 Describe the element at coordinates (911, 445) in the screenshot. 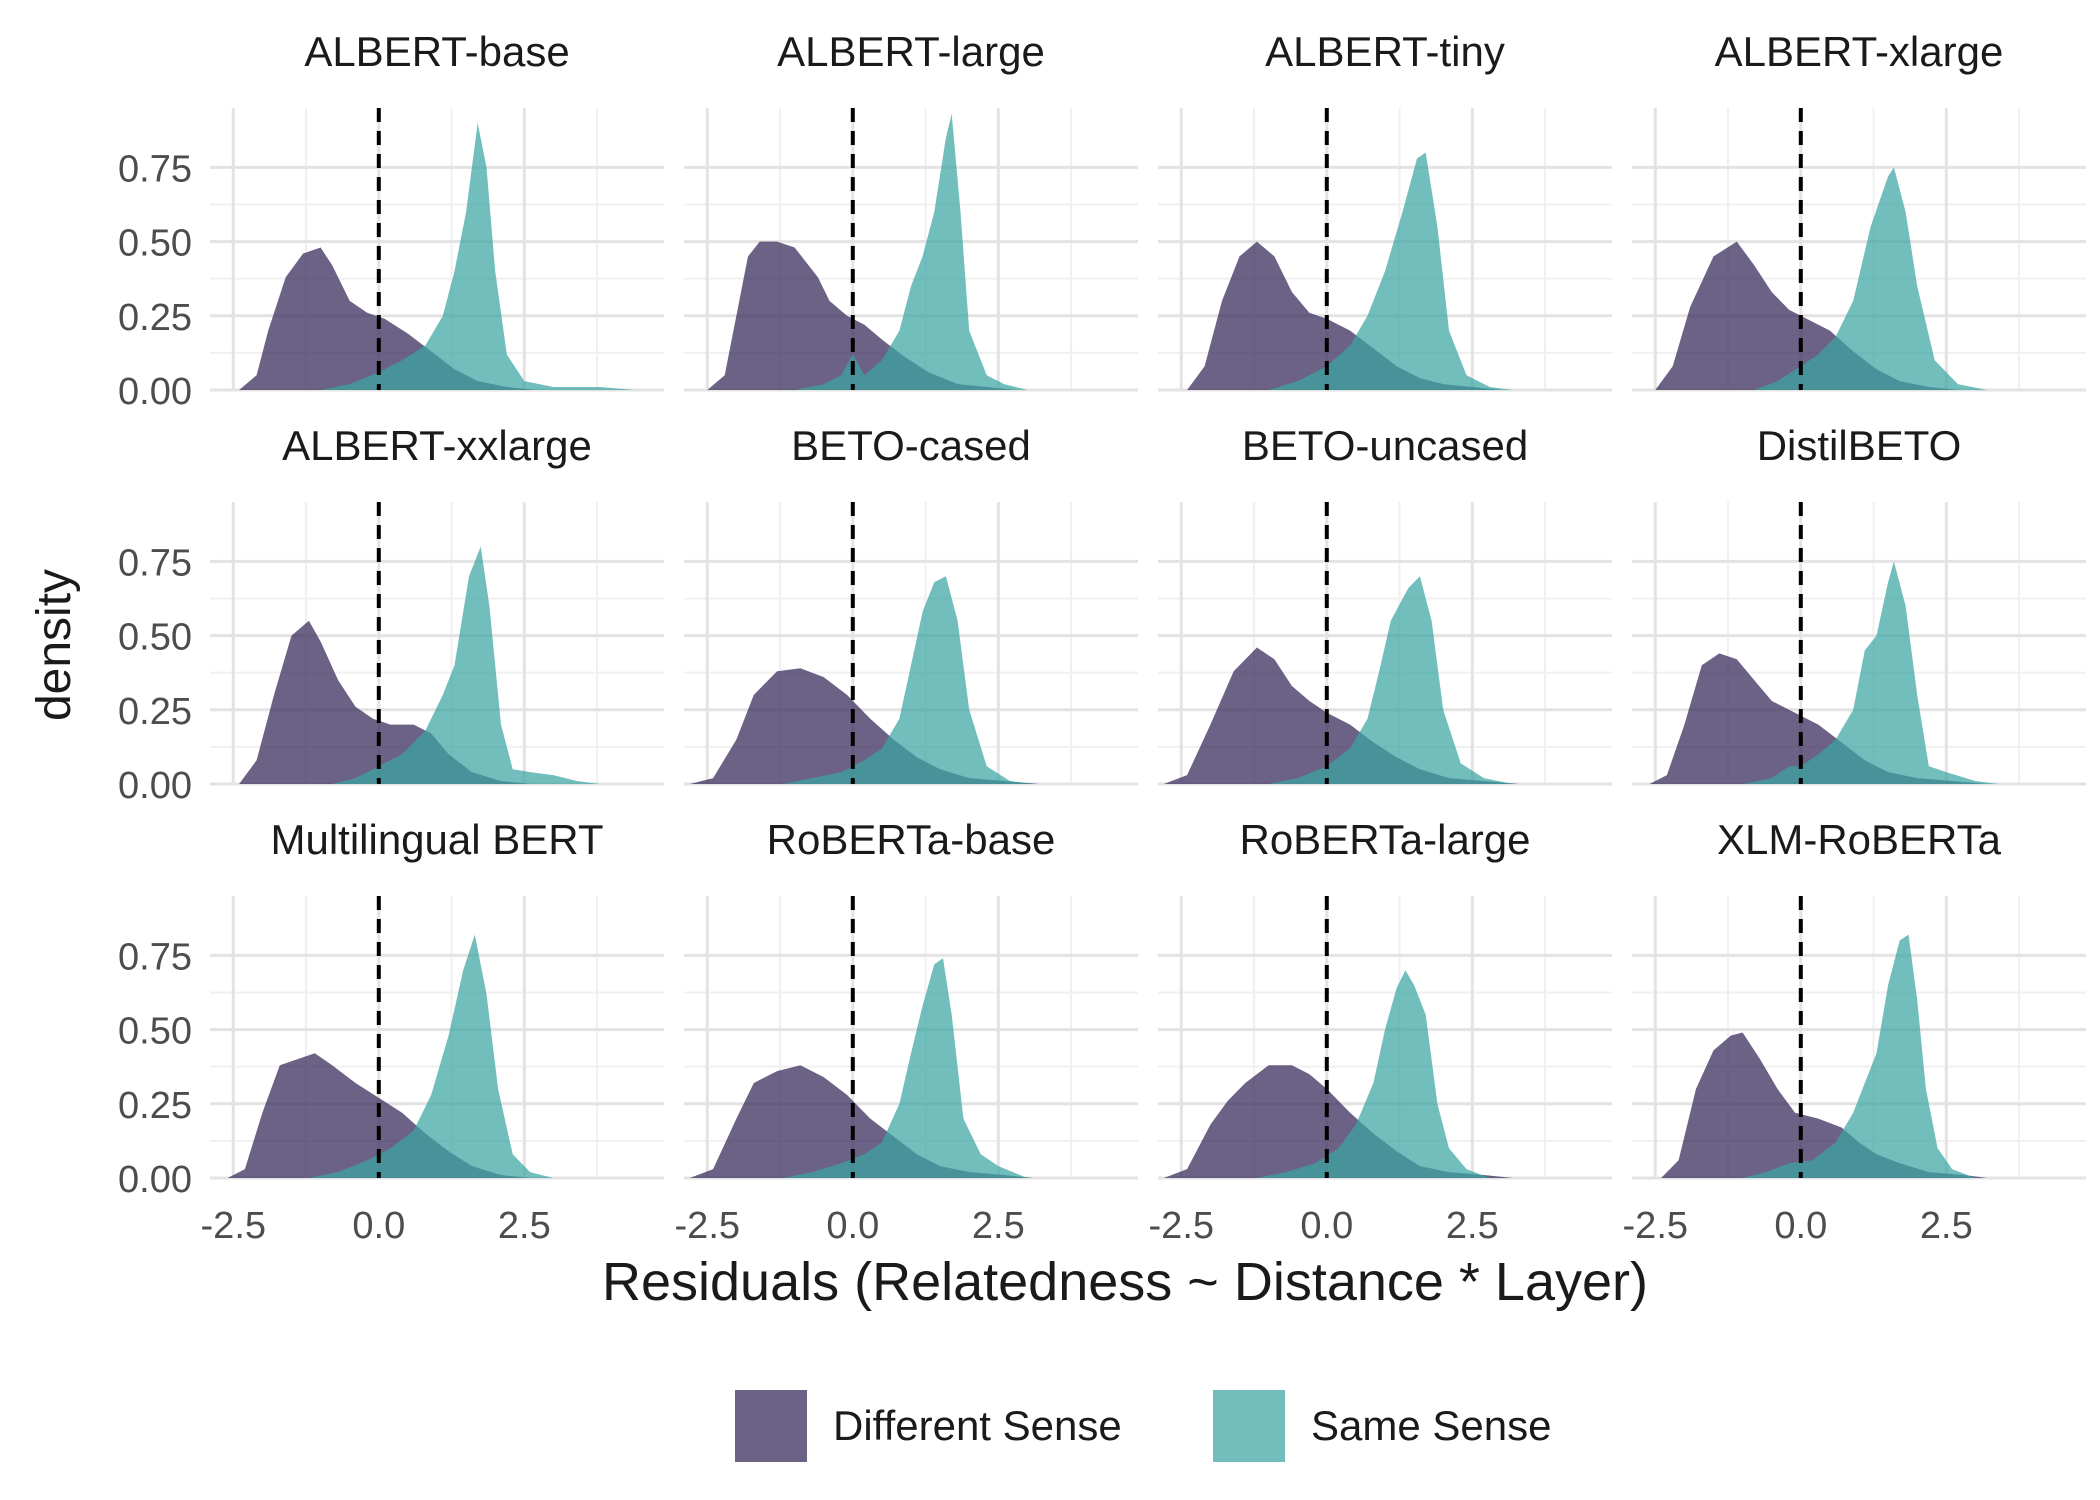

I see `facet-title: BETO-cased` at that location.